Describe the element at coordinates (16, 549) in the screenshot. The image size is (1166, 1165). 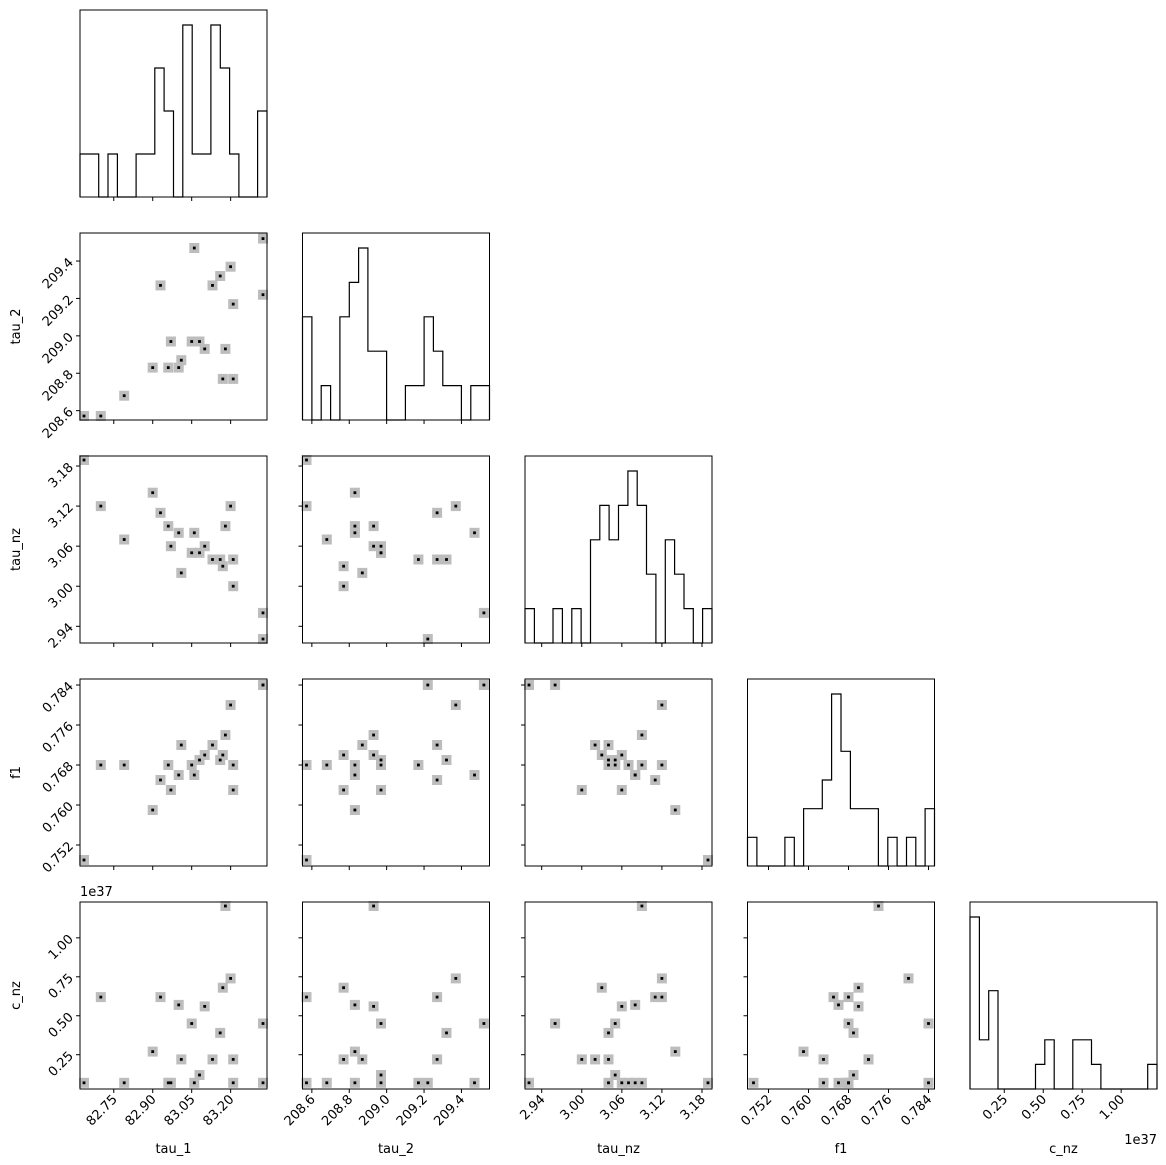
I see `y-axis-label-tau-nz: tau_nz` at that location.